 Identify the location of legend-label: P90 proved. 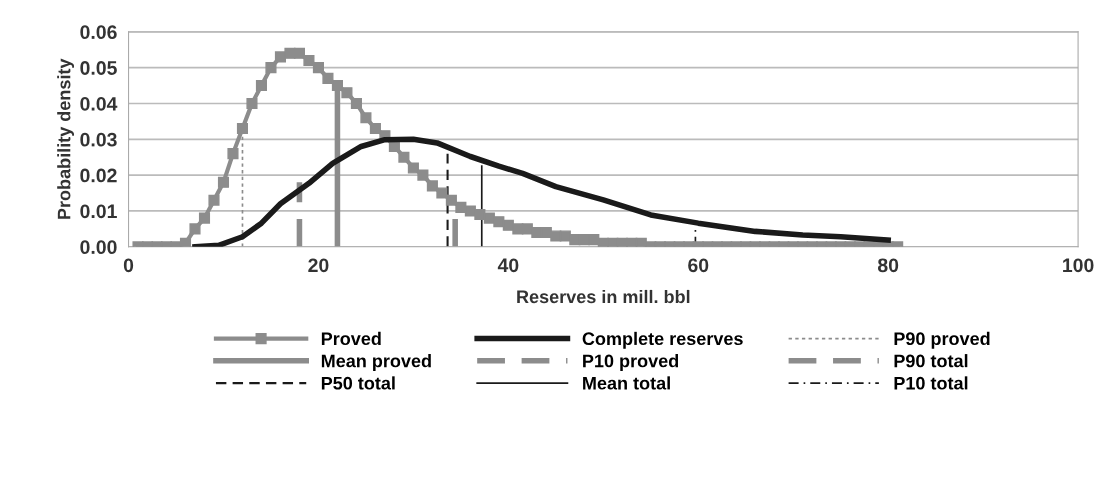
(942, 340).